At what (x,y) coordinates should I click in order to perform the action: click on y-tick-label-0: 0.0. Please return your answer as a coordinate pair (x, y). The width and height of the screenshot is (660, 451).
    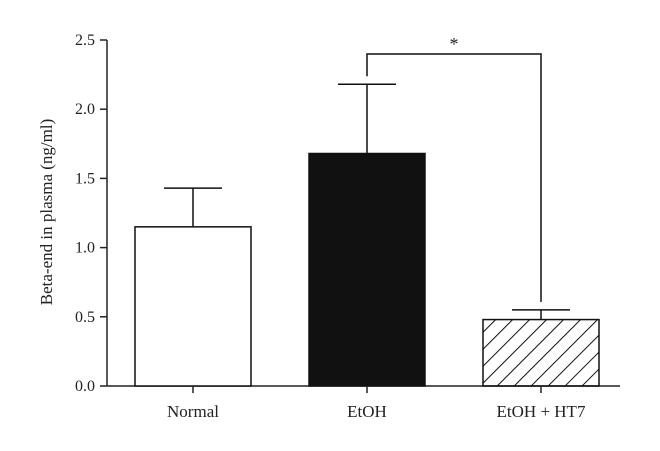
    Looking at the image, I should click on (85, 386).